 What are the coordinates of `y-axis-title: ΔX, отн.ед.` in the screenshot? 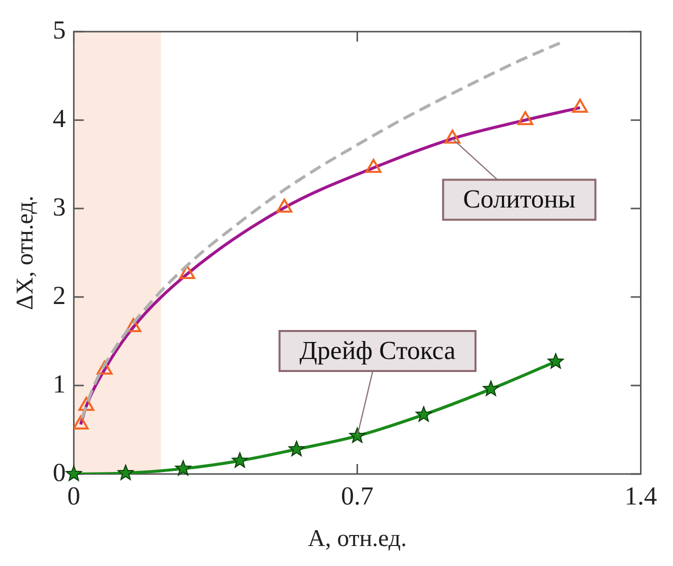 It's located at (25, 253).